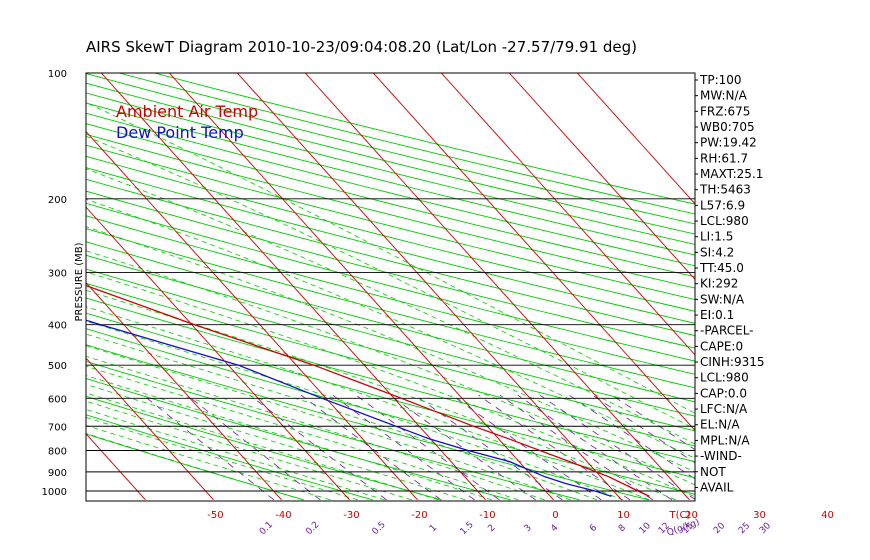 This screenshot has width=870, height=560. I want to click on legend-dew-point-temp: Dew Point Temp, so click(180, 132).